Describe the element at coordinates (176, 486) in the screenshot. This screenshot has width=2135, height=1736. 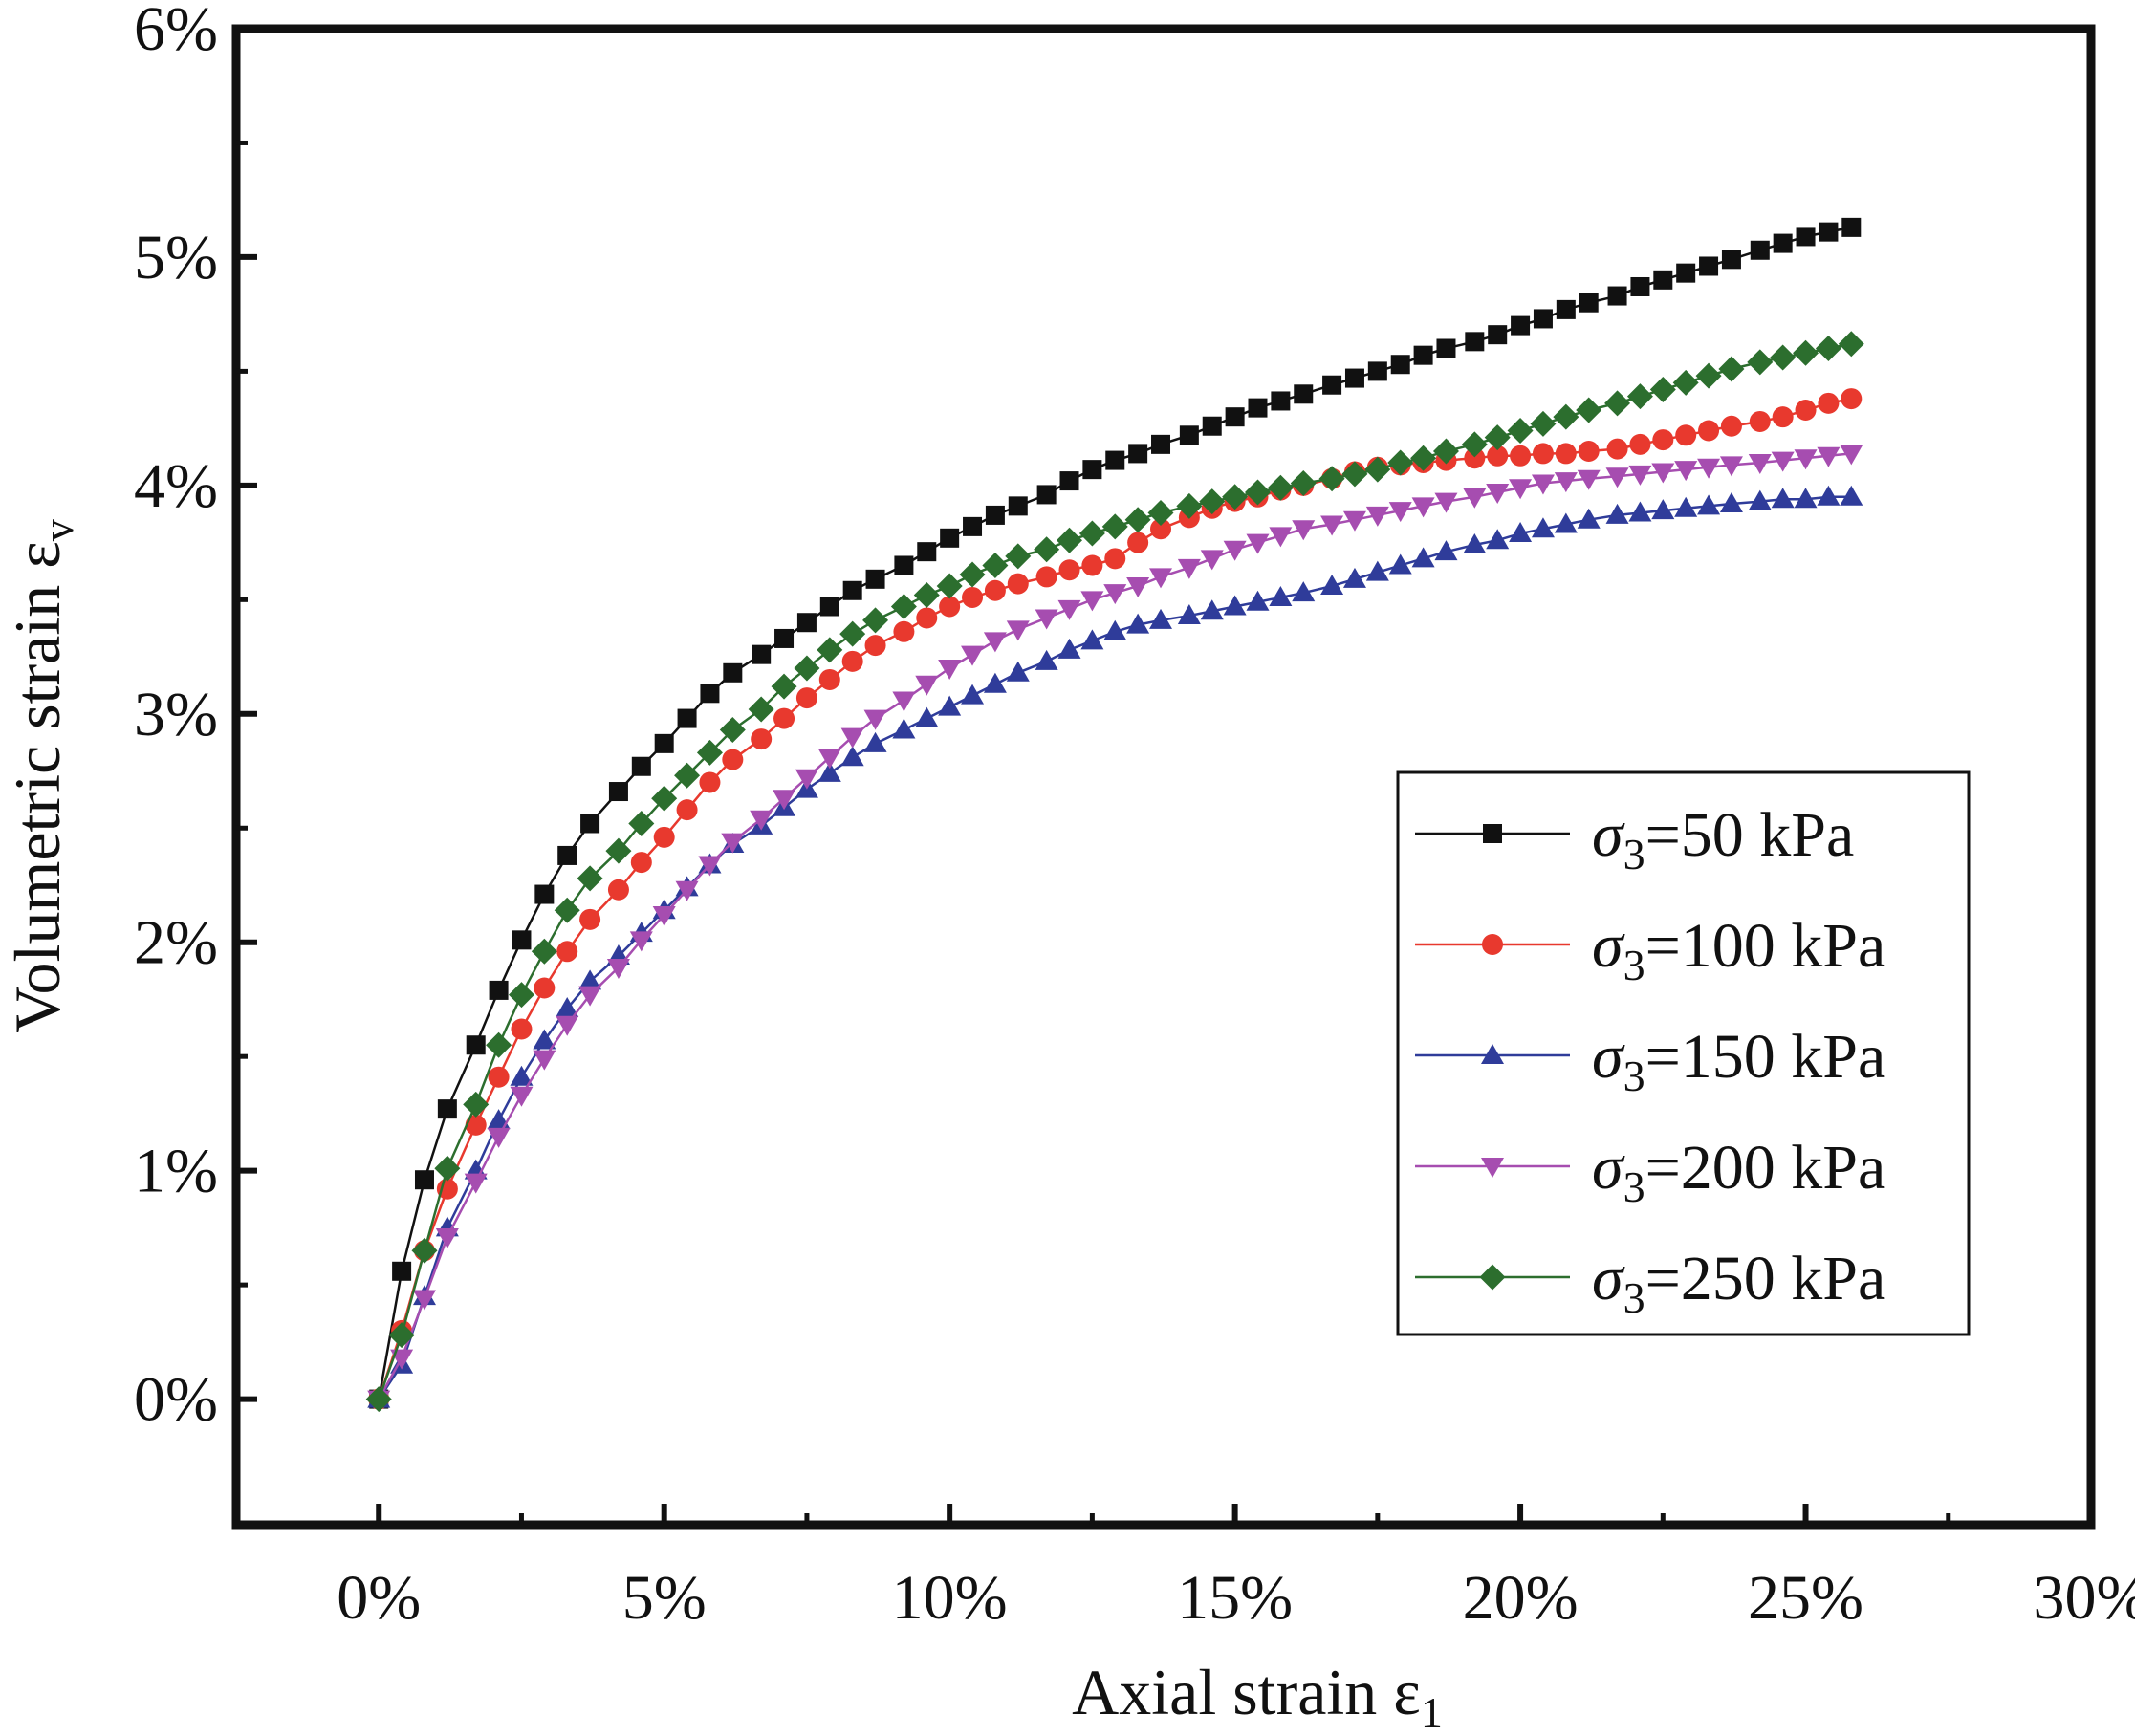
I see `y-tick-label: 4%` at that location.